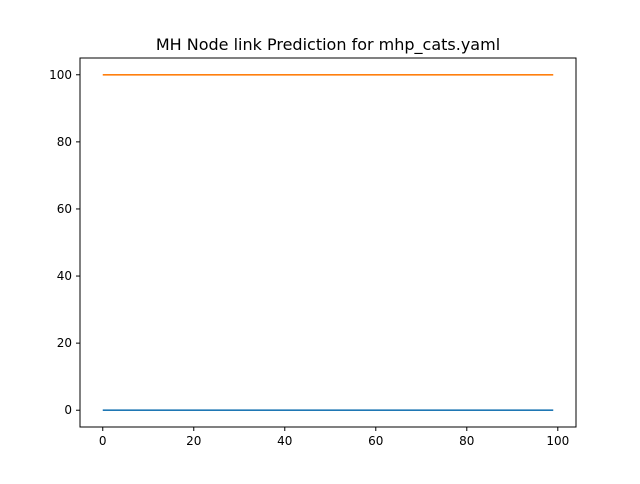  Describe the element at coordinates (375, 441) in the screenshot. I see `x-tick-label: 60` at that location.